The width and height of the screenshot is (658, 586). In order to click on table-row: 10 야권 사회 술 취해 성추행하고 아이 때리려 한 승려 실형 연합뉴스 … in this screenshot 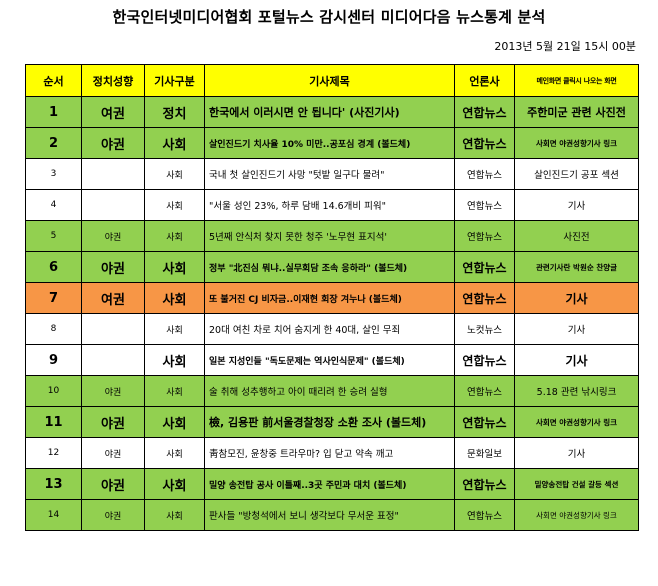, I will do `click(332, 391)`.